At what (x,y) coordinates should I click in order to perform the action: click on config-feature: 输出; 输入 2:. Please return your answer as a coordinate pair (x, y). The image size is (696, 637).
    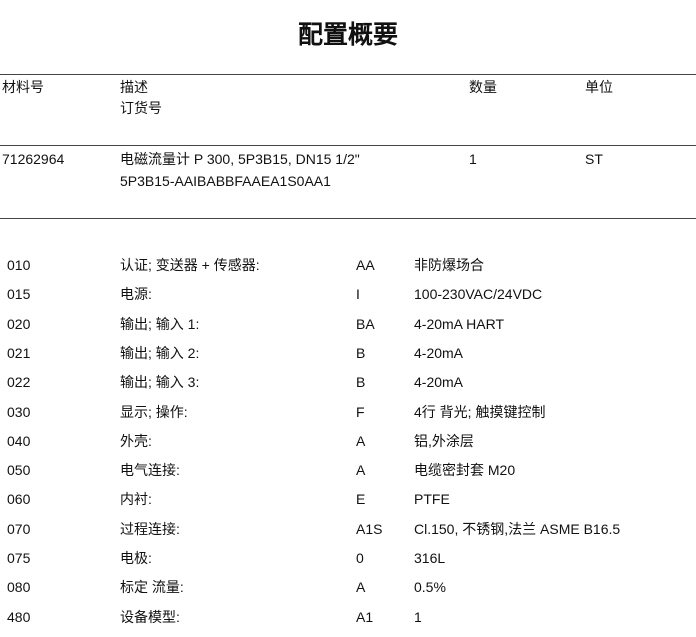
    Looking at the image, I should click on (160, 352).